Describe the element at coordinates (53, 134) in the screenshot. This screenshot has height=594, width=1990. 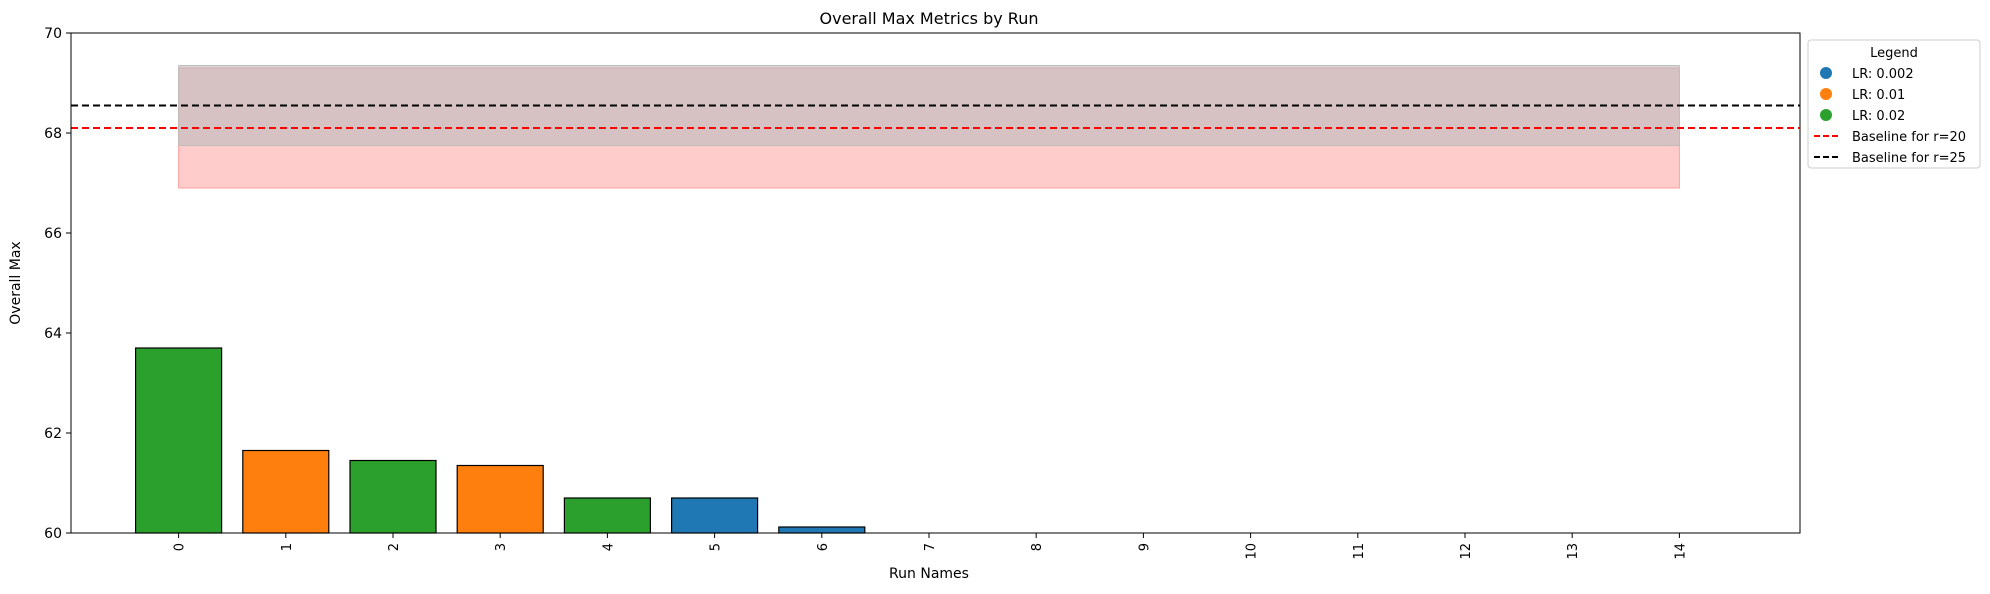
I see `y-tick-label: 68` at that location.